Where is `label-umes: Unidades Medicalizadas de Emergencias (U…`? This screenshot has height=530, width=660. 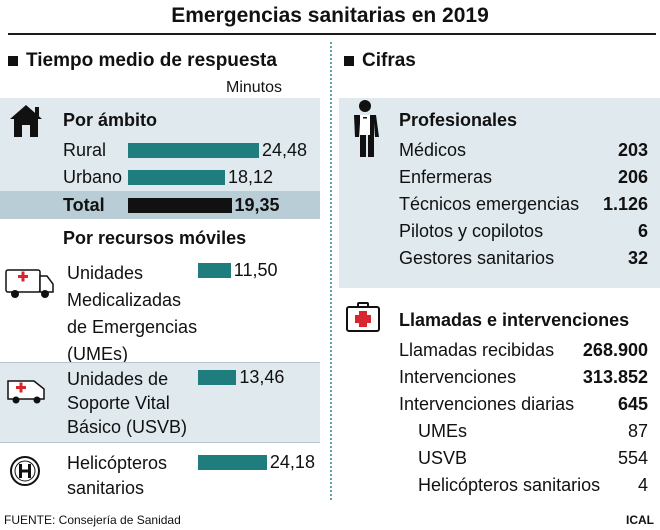
label-umes: Unidades Medicalizadas de Emergencias (U… is located at coordinates (132, 314).